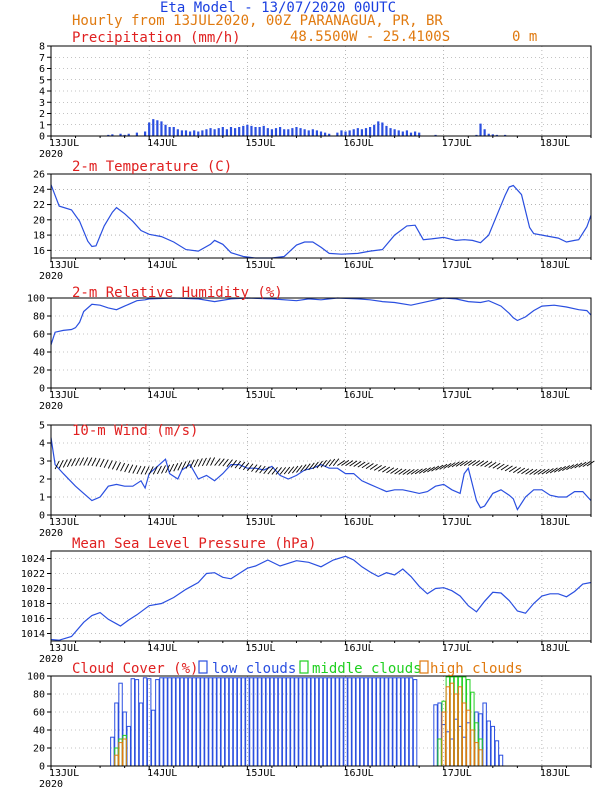 This screenshot has height=792, width=612. I want to click on wind-panel: 0 1 2 3 4 5 13JUL 14JUL 15JUL 16JUL 17JUL 18JUL 2020, so click(317, 480).